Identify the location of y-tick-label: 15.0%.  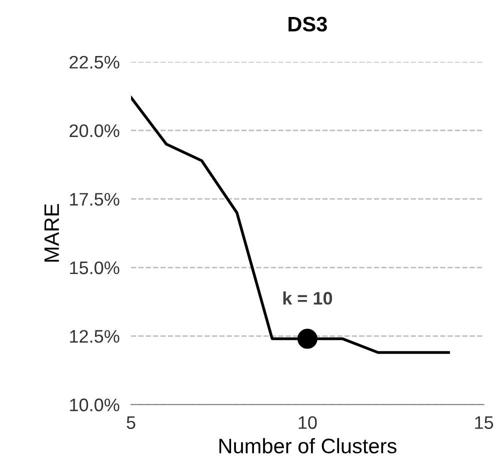
(95, 267).